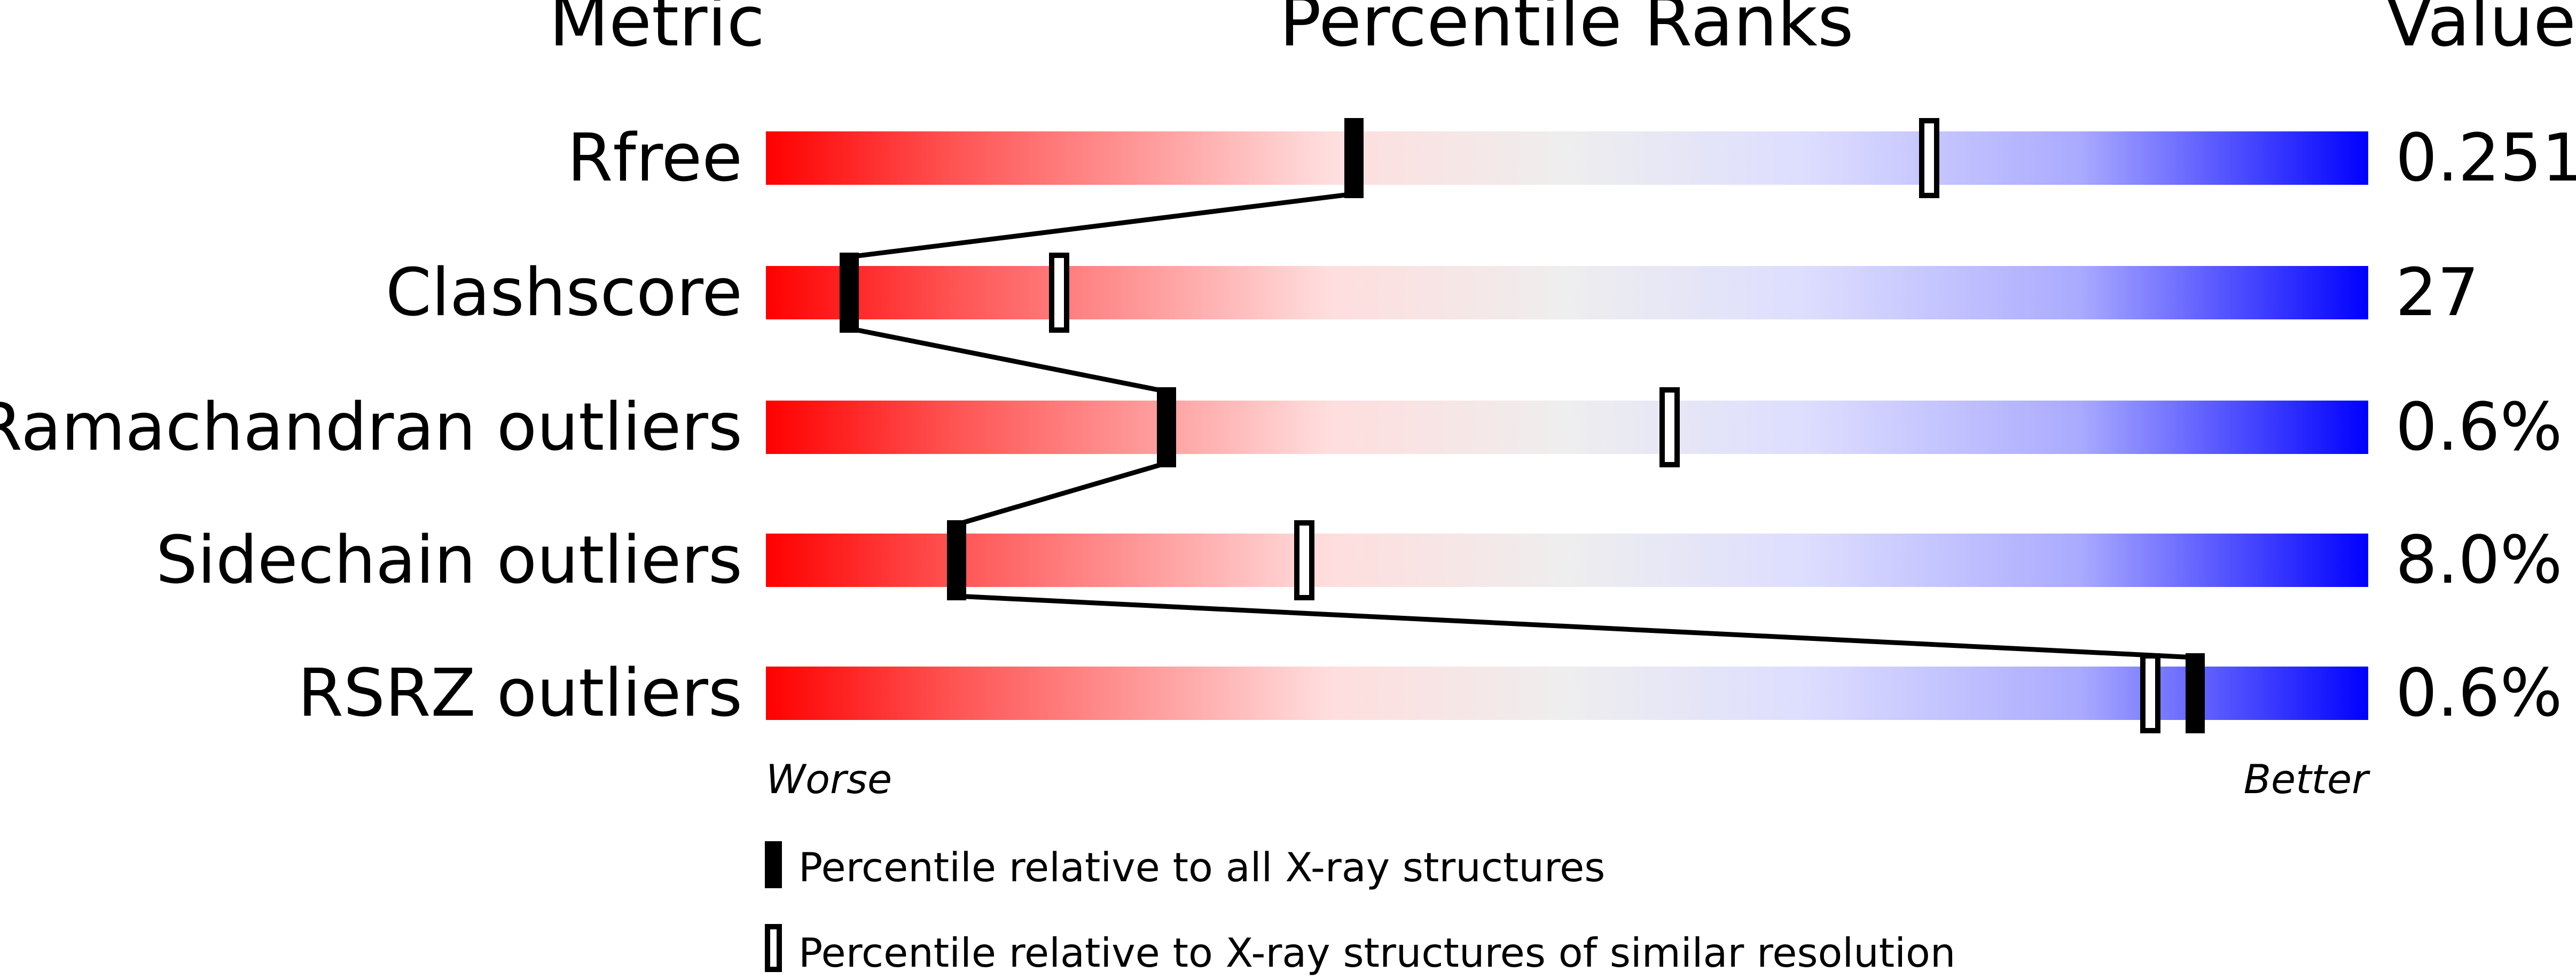 The height and width of the screenshot is (979, 2576). What do you see at coordinates (520, 693) in the screenshot?
I see `metric-label: RSRZ outliers` at bounding box center [520, 693].